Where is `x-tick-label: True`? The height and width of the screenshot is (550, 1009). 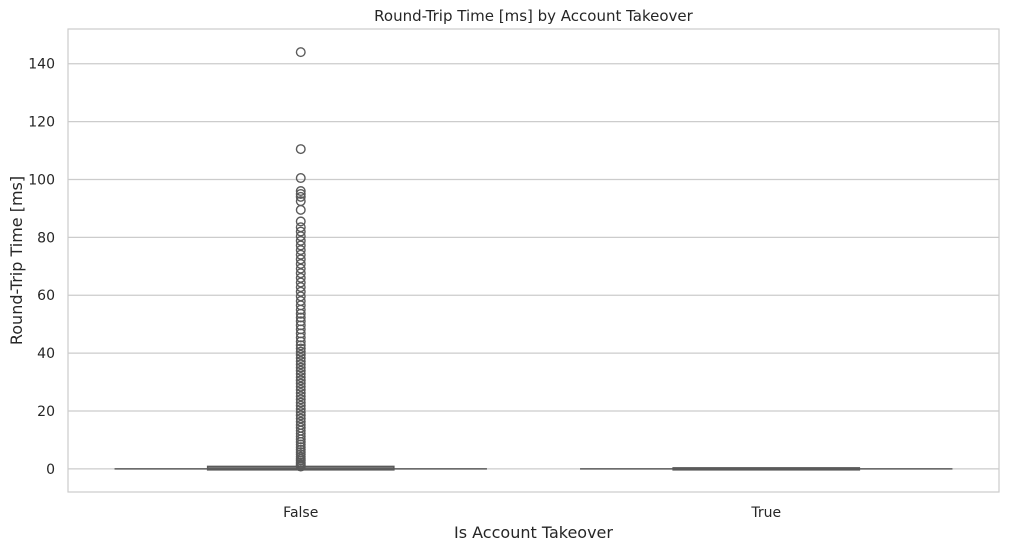
x-tick-label: True is located at coordinates (765, 513).